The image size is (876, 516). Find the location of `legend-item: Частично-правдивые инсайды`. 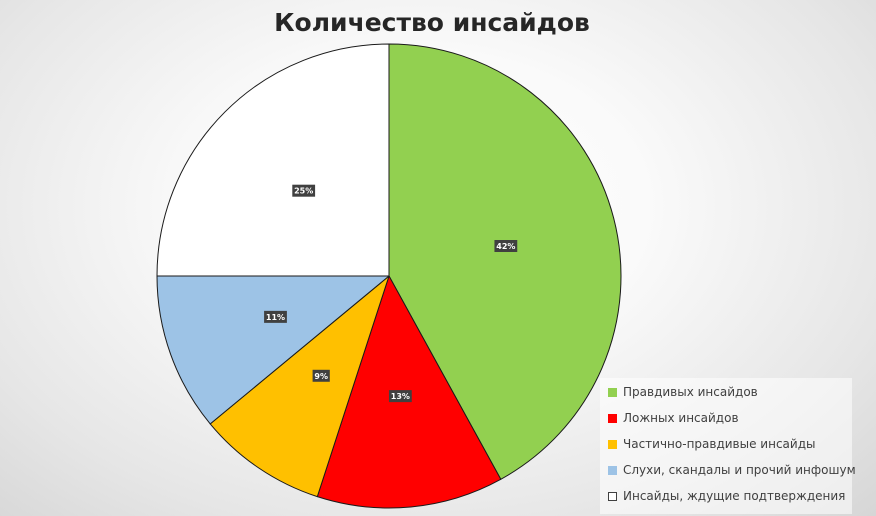

legend-item: Частично-правдивые инсайды is located at coordinates (711, 444).